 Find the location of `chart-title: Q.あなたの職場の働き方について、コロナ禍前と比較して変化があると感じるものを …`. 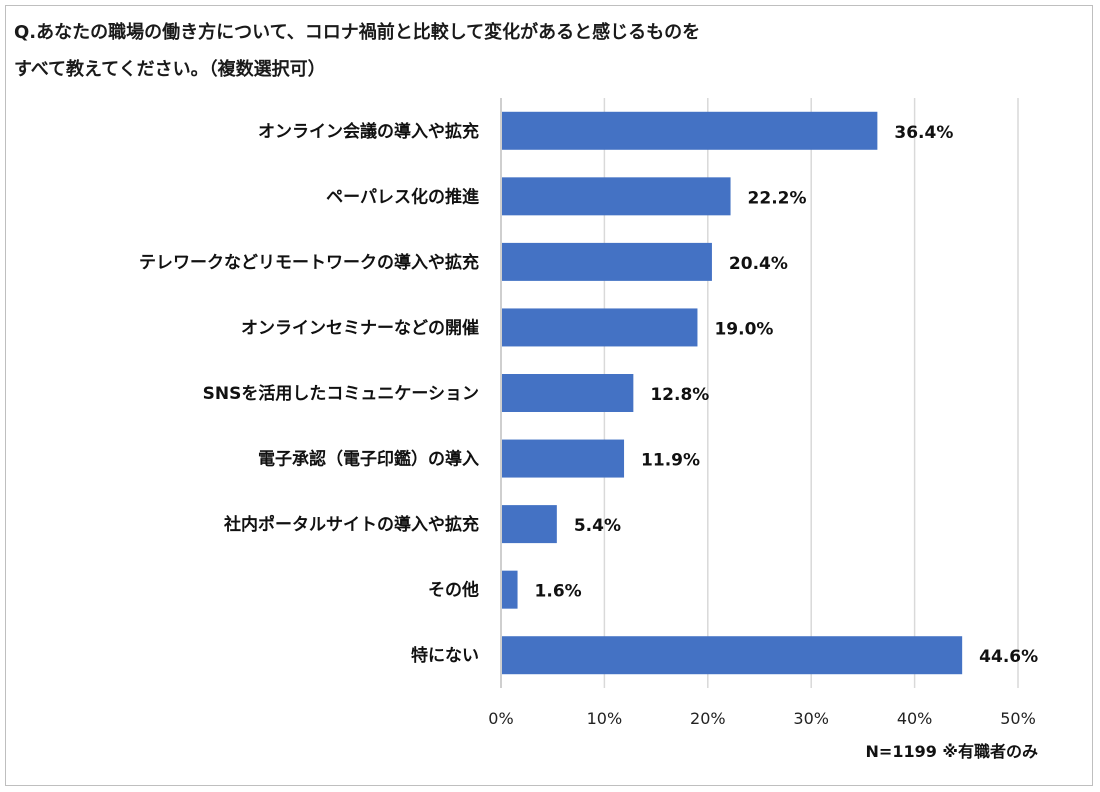

chart-title: Q.あなたの職場の働き方について、コロナ禍前と比較して変化があると感じるものを … is located at coordinates (424, 51).